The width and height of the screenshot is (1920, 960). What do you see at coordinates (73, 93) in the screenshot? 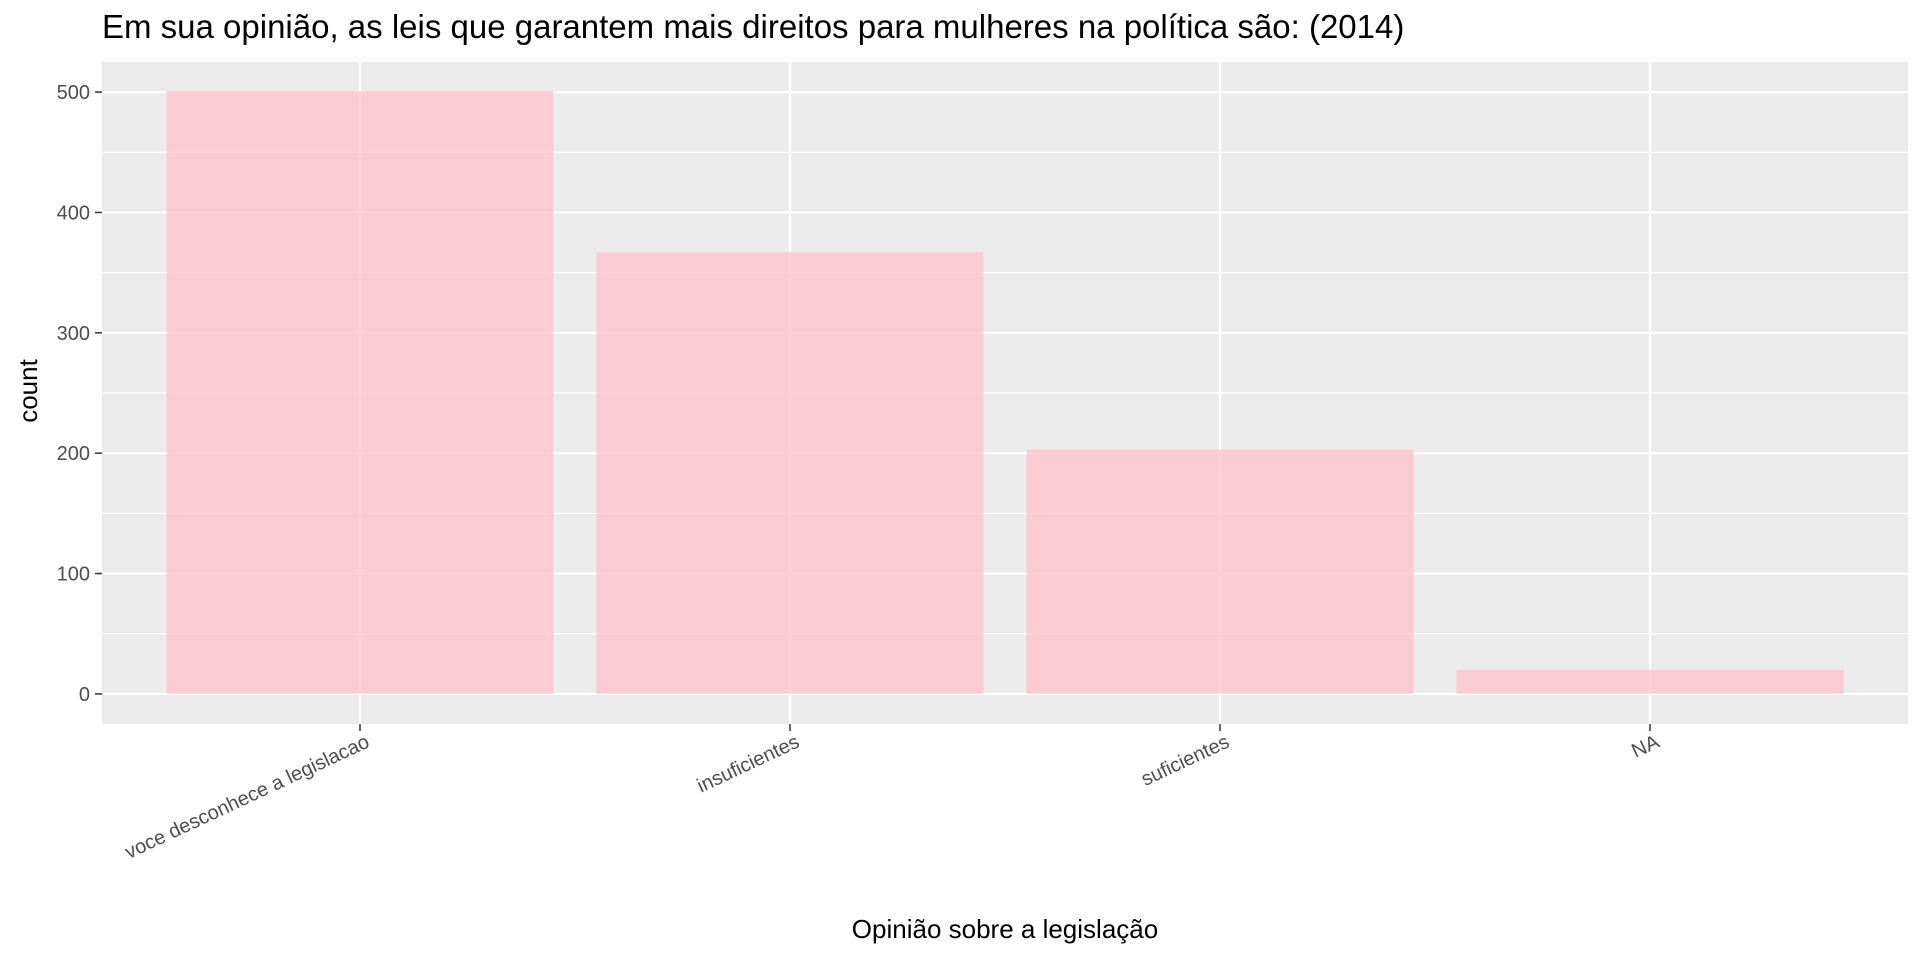
I see `y-tick-label: 500` at bounding box center [73, 93].